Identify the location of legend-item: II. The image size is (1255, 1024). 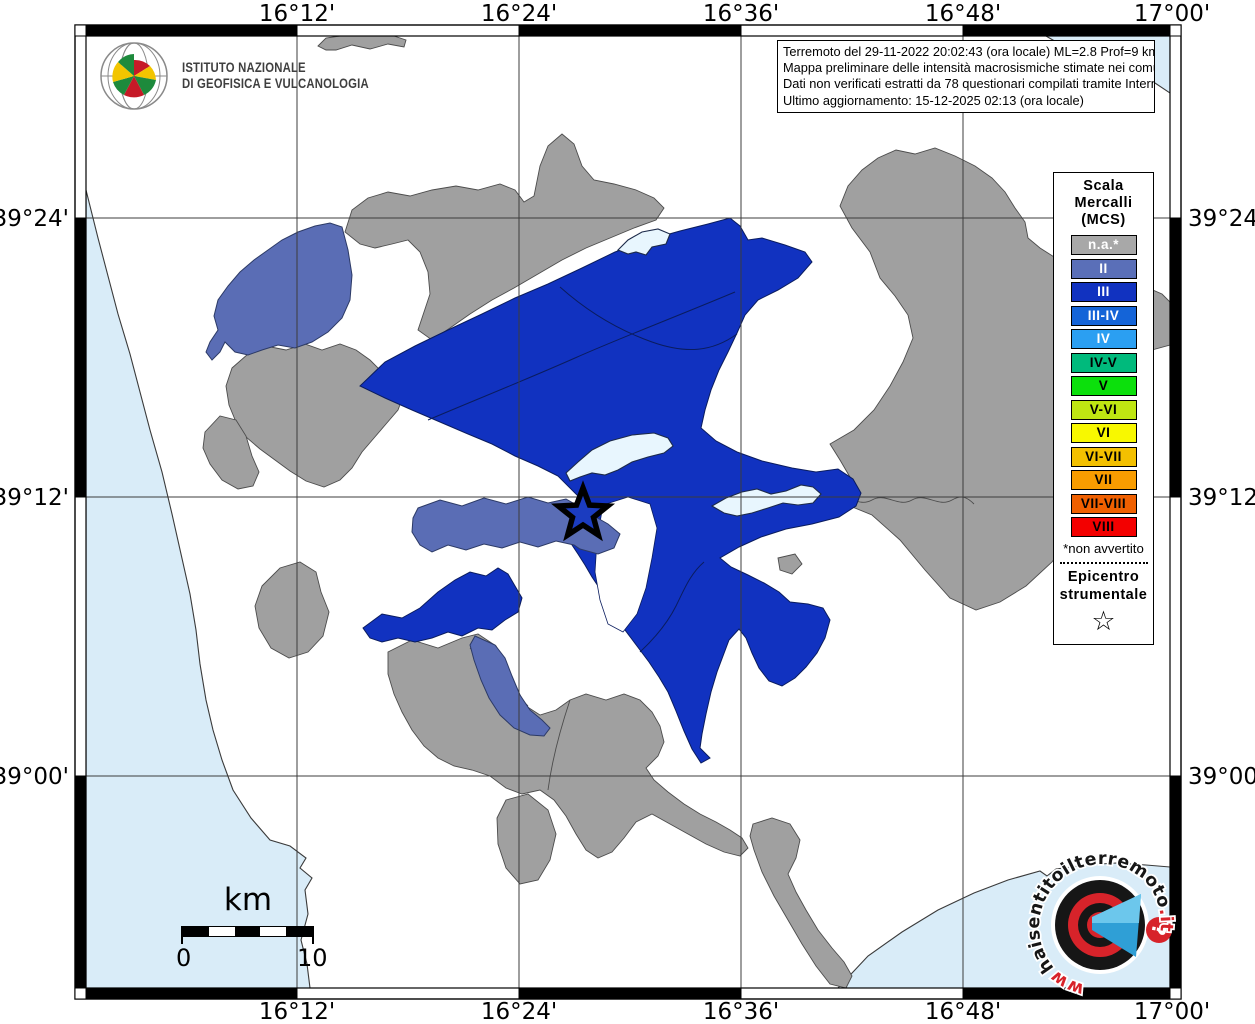
(1103, 268).